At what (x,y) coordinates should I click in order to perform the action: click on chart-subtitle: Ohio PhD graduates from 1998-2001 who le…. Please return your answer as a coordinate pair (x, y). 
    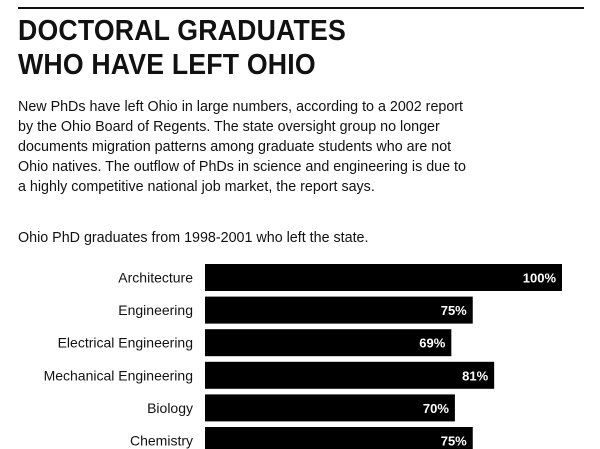
    Looking at the image, I should click on (193, 238).